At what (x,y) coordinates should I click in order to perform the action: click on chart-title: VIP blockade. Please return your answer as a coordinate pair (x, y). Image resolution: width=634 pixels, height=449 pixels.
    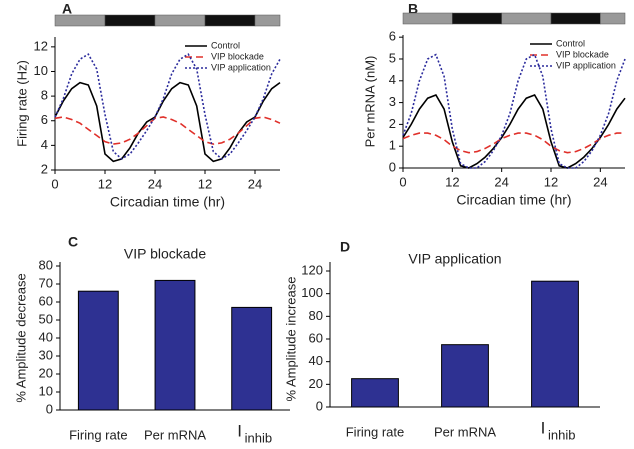
    Looking at the image, I should click on (165, 254).